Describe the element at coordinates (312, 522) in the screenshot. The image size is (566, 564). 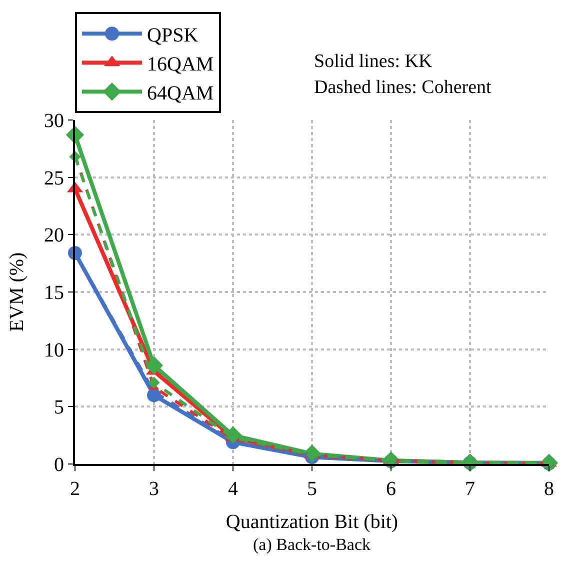
I see `x-axis-title: Quantization Bit (bit)` at that location.